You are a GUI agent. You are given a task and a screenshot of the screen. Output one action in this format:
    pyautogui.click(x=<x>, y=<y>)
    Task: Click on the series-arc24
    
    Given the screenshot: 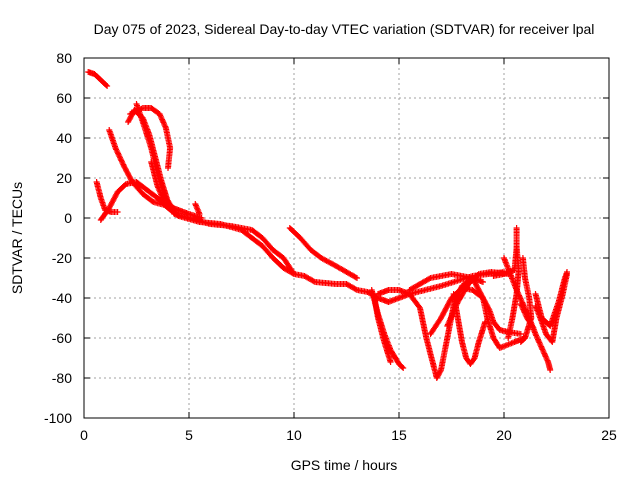 What is the action you would take?
    pyautogui.click(x=551, y=308)
    